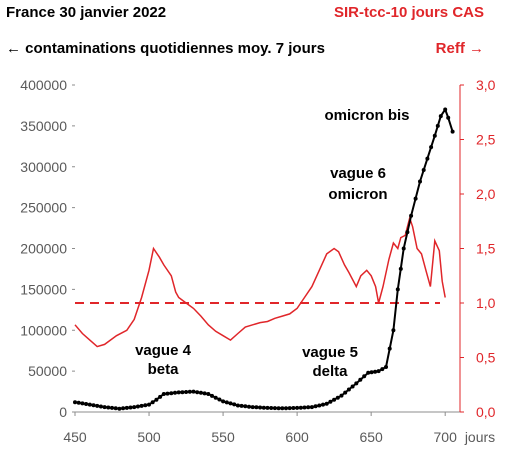 The image size is (506, 461). Describe the element at coordinates (371, 437) in the screenshot. I see `x-tick-label: 650` at that location.